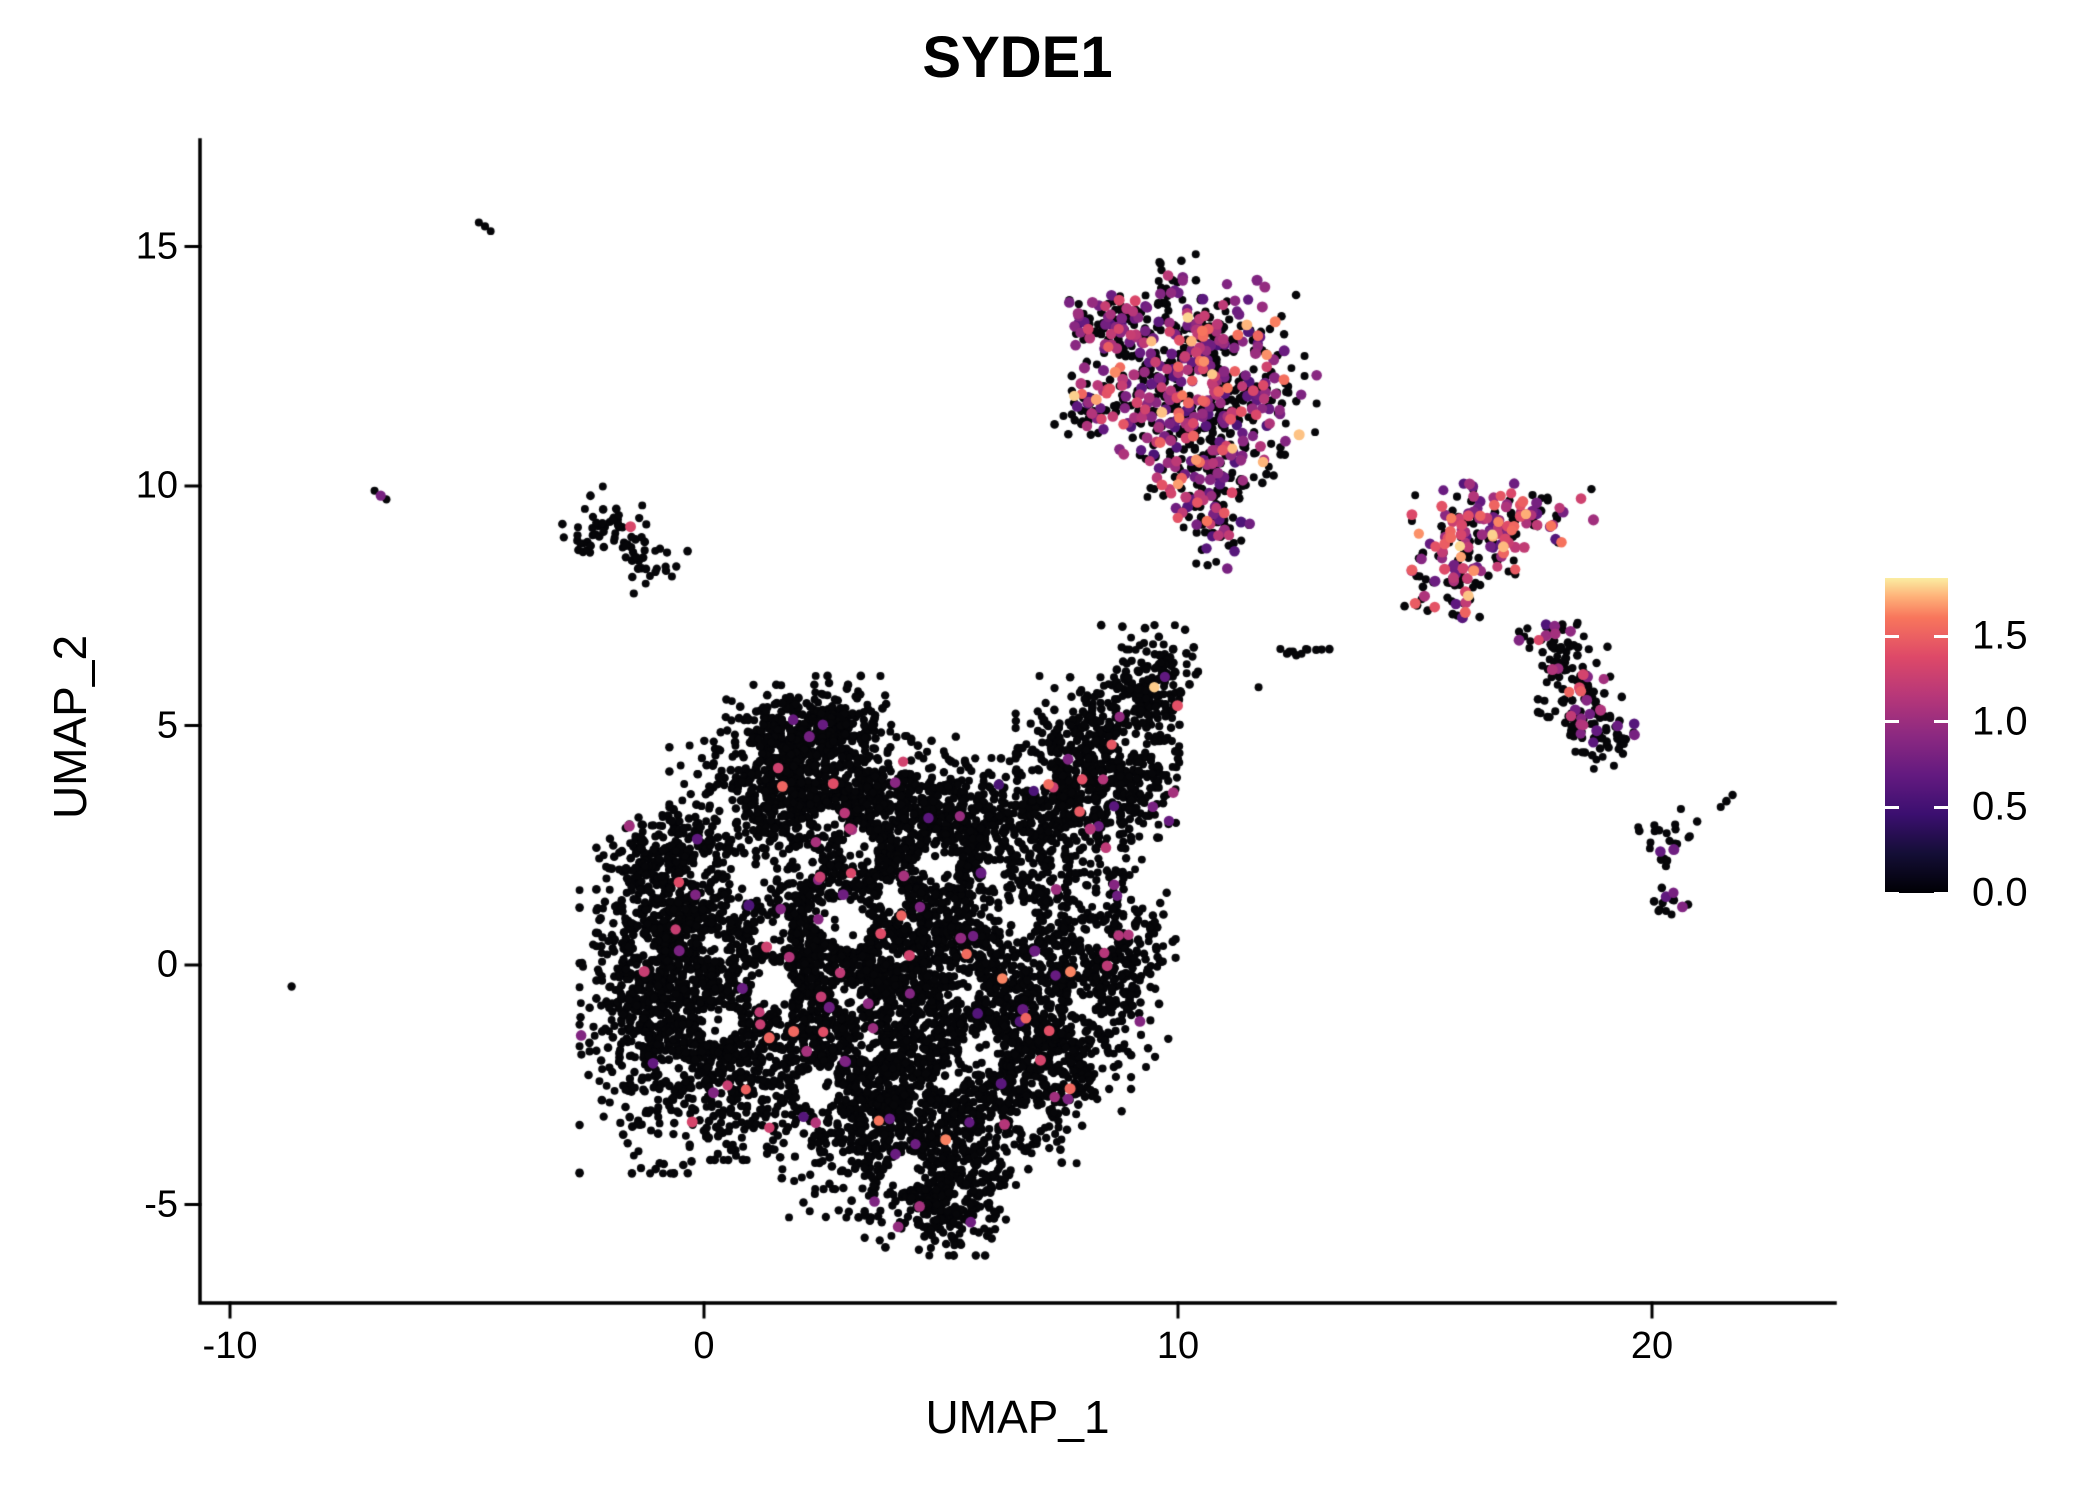  What do you see at coordinates (2000, 635) in the screenshot?
I see `legend-tick-label: 1.5` at bounding box center [2000, 635].